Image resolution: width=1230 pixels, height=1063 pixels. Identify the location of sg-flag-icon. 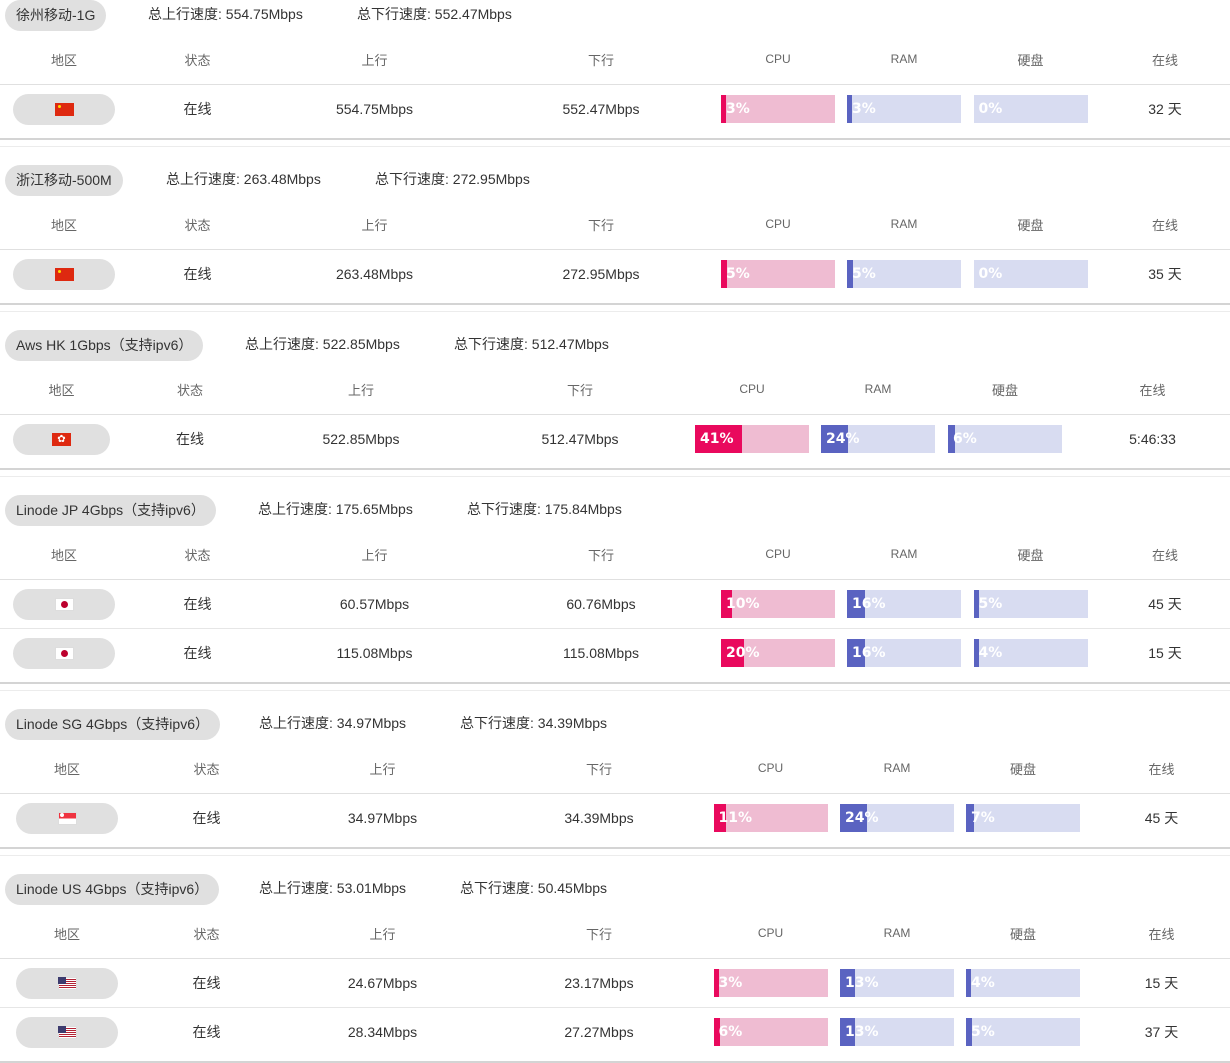
(67, 818).